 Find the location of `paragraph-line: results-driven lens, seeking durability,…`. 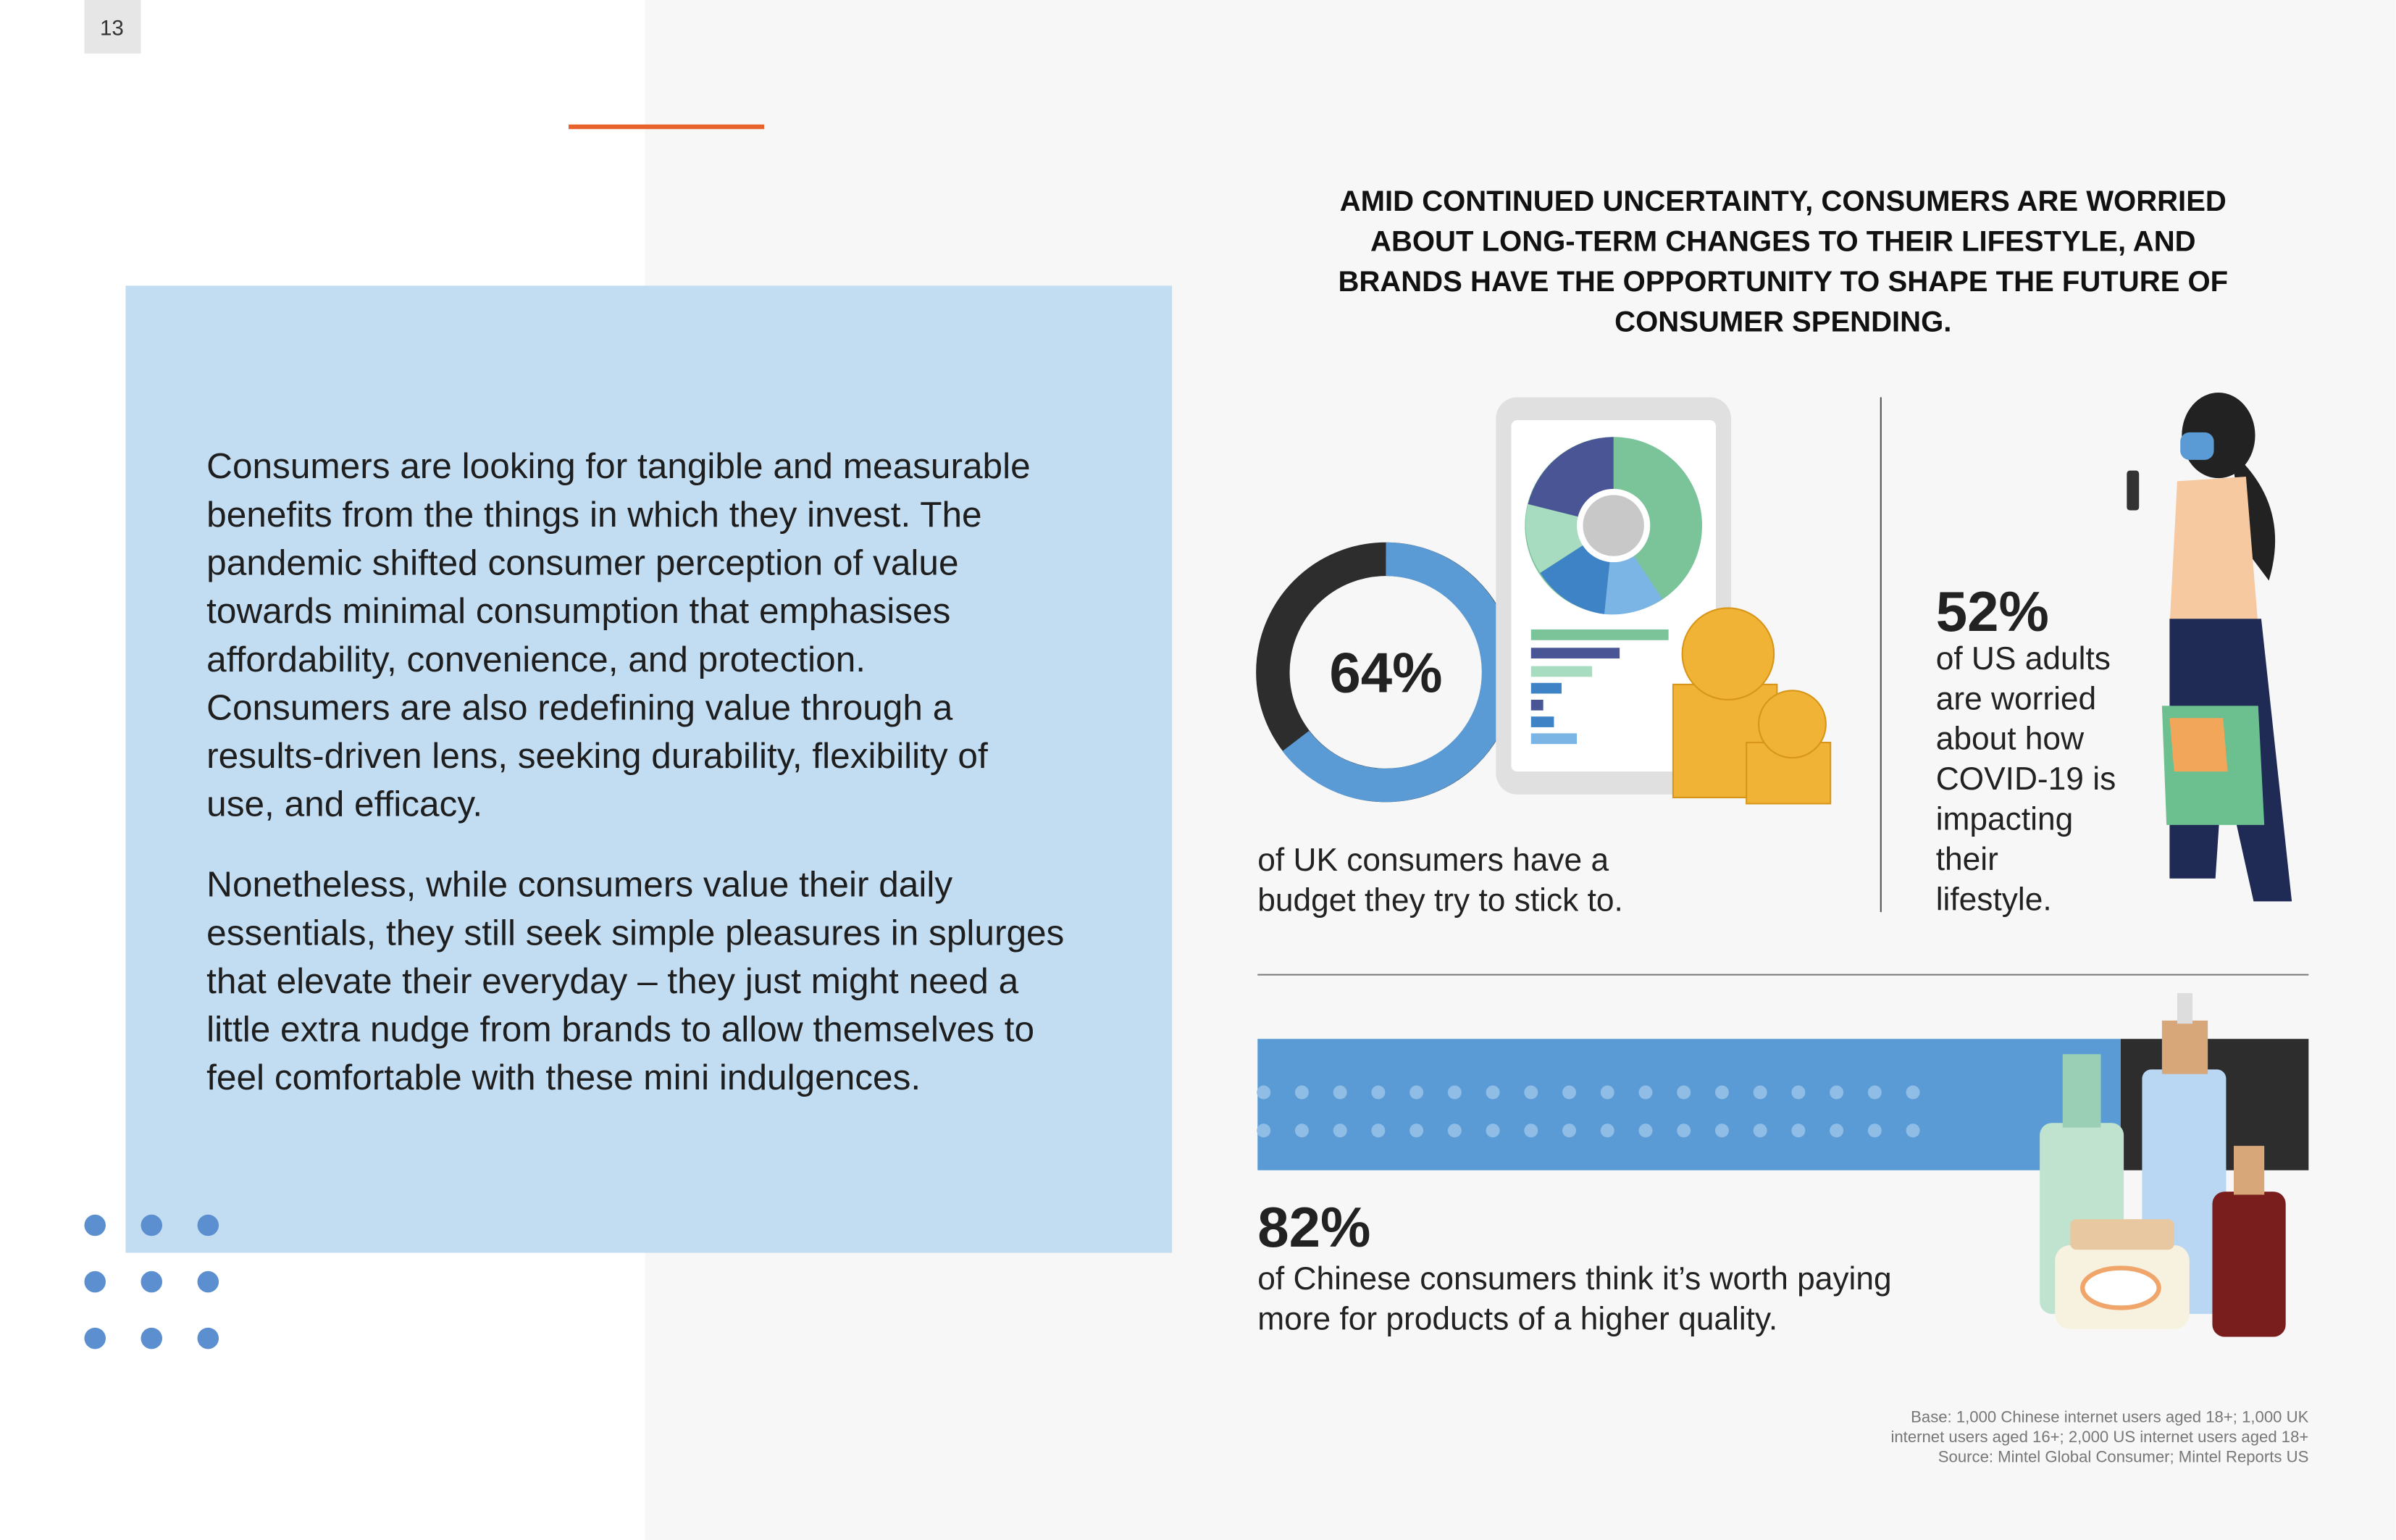

paragraph-line: results-driven lens, seeking durability,… is located at coordinates (597, 755).